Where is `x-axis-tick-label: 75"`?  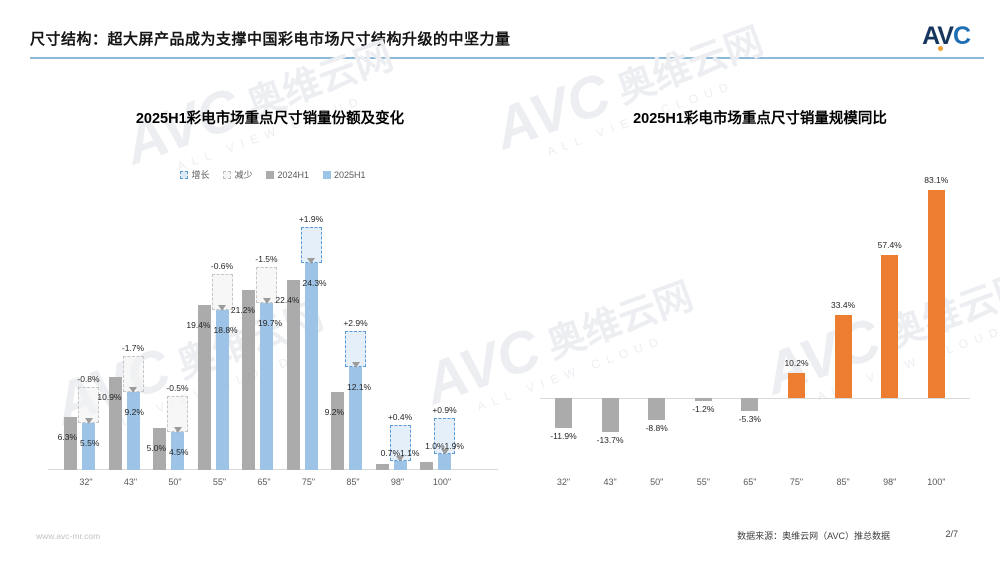 x-axis-tick-label: 75" is located at coordinates (308, 482).